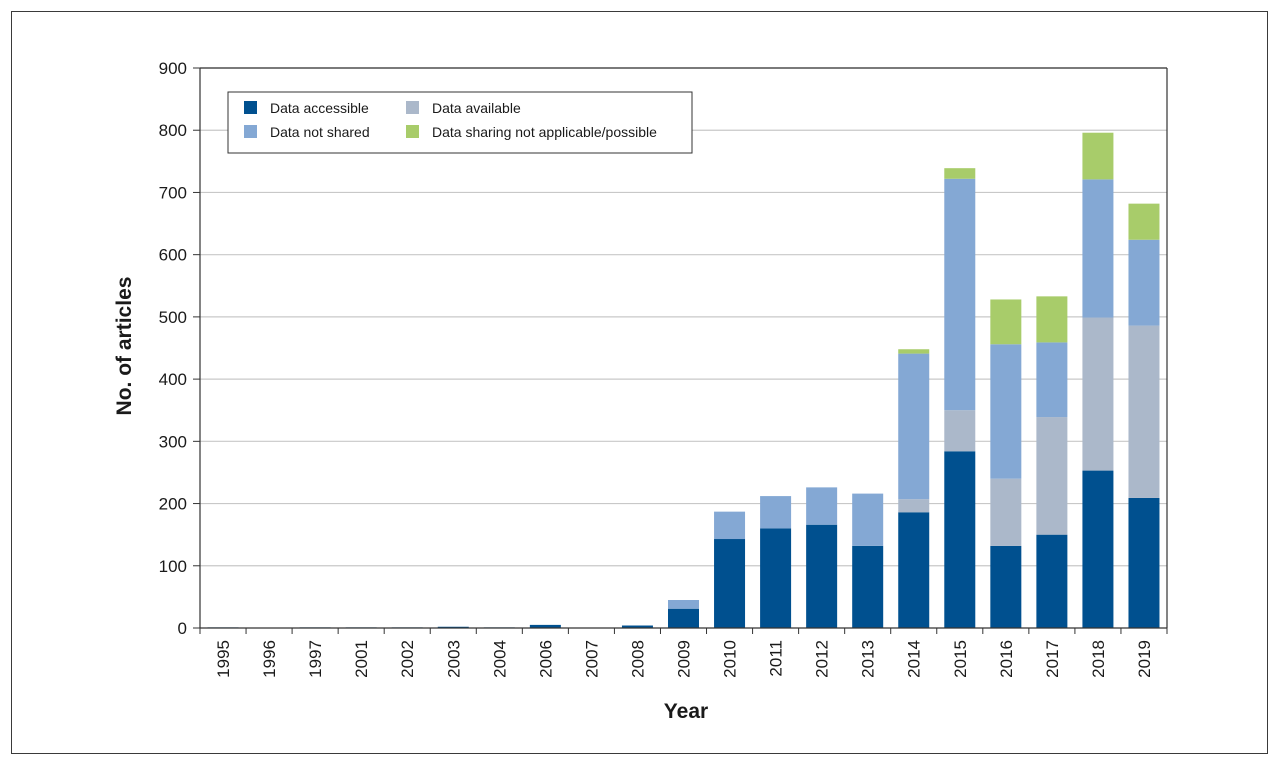 The width and height of the screenshot is (1280, 767). I want to click on x-tick-label-2017: 2017, so click(1052, 659).